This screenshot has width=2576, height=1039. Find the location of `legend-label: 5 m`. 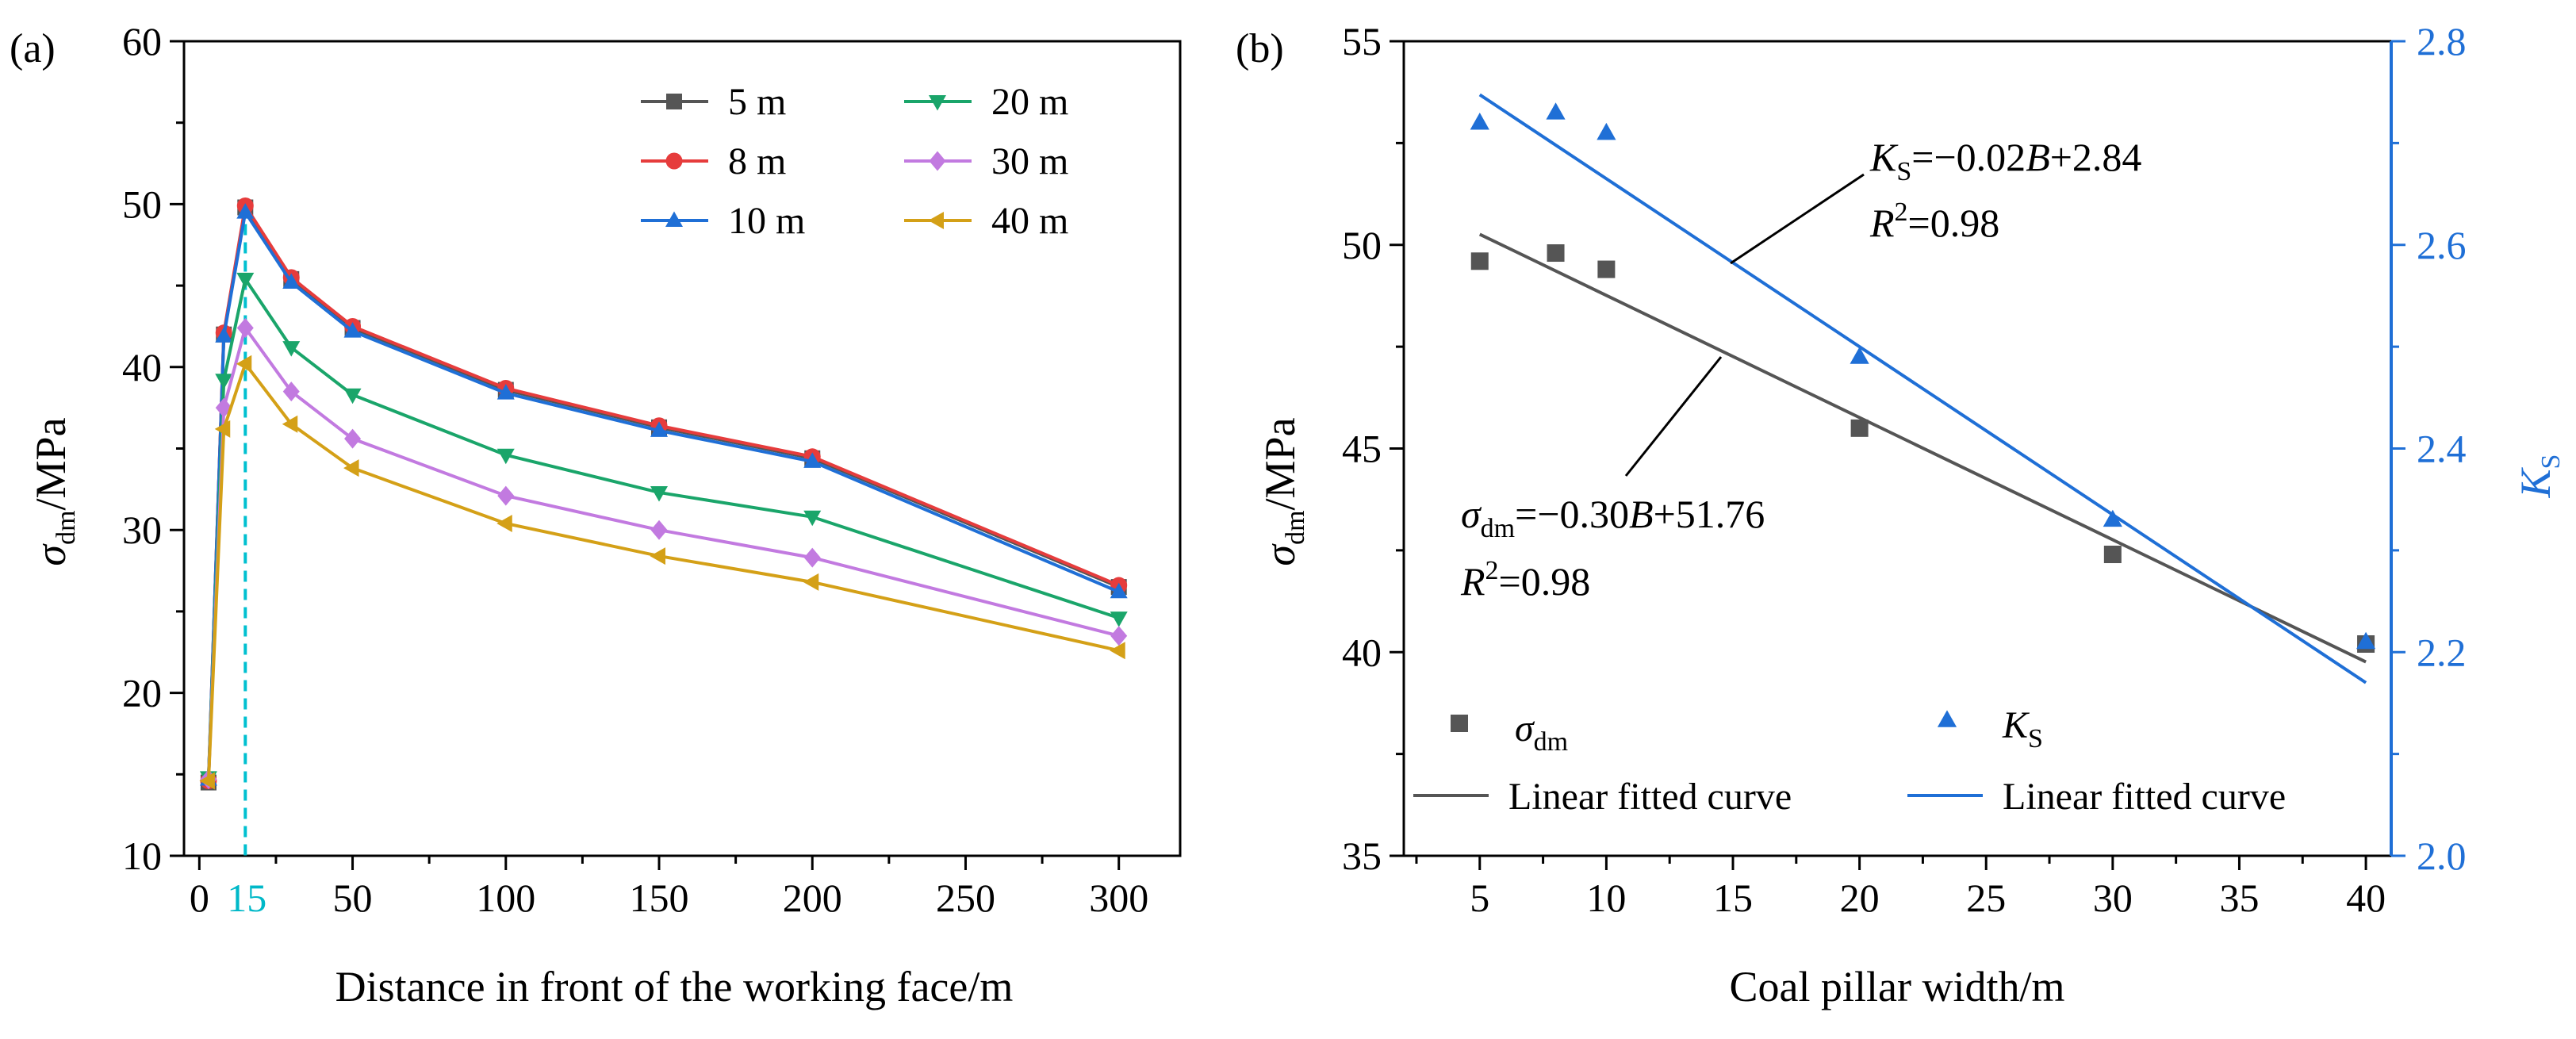

legend-label: 5 m is located at coordinates (757, 102).